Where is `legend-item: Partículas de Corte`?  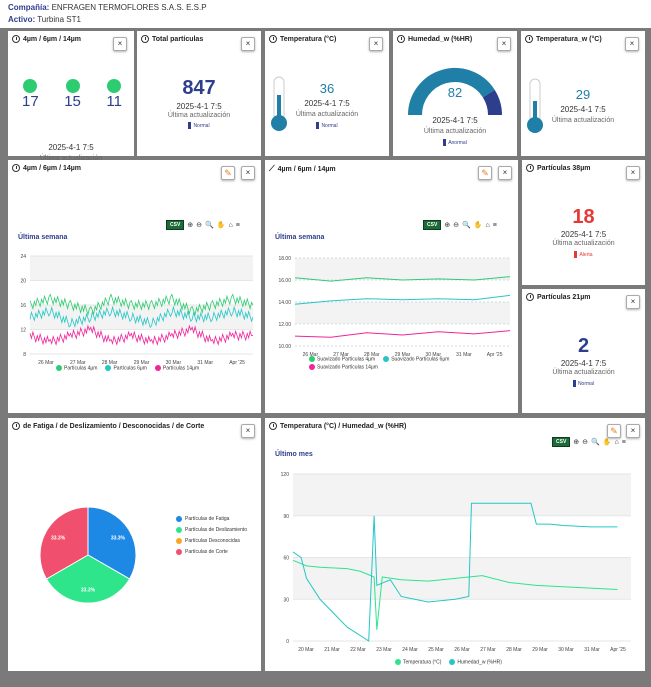 legend-item: Partículas de Corte is located at coordinates (211, 552).